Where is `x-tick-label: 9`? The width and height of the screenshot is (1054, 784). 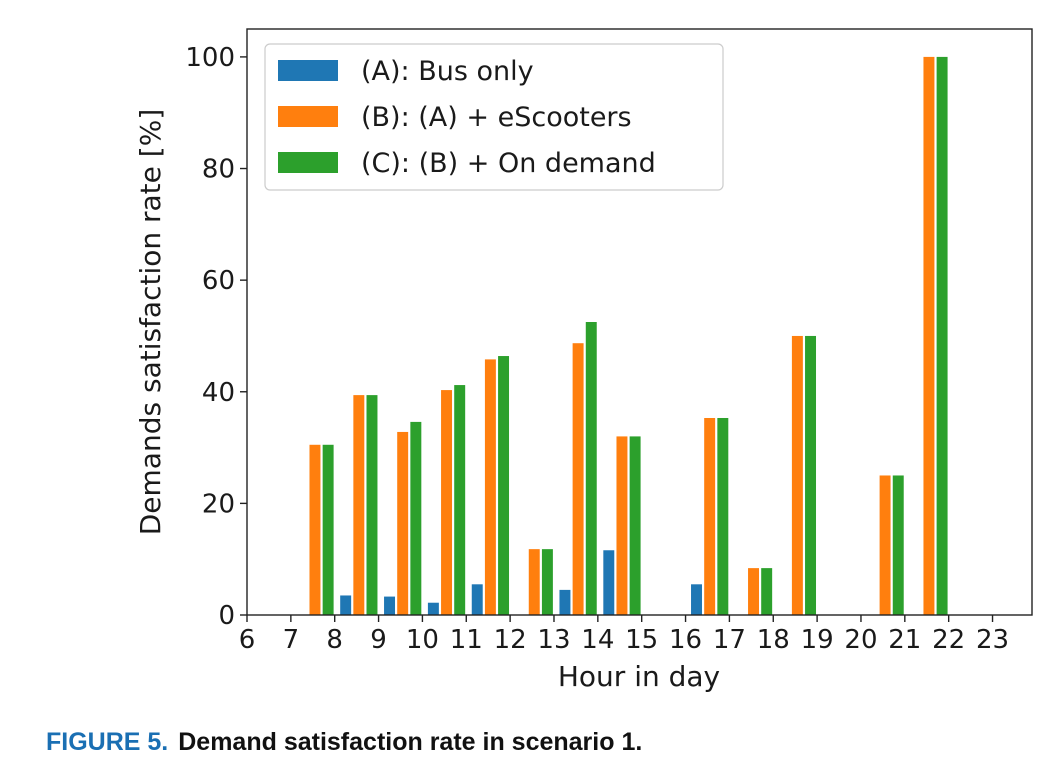
x-tick-label: 9 is located at coordinates (378, 640).